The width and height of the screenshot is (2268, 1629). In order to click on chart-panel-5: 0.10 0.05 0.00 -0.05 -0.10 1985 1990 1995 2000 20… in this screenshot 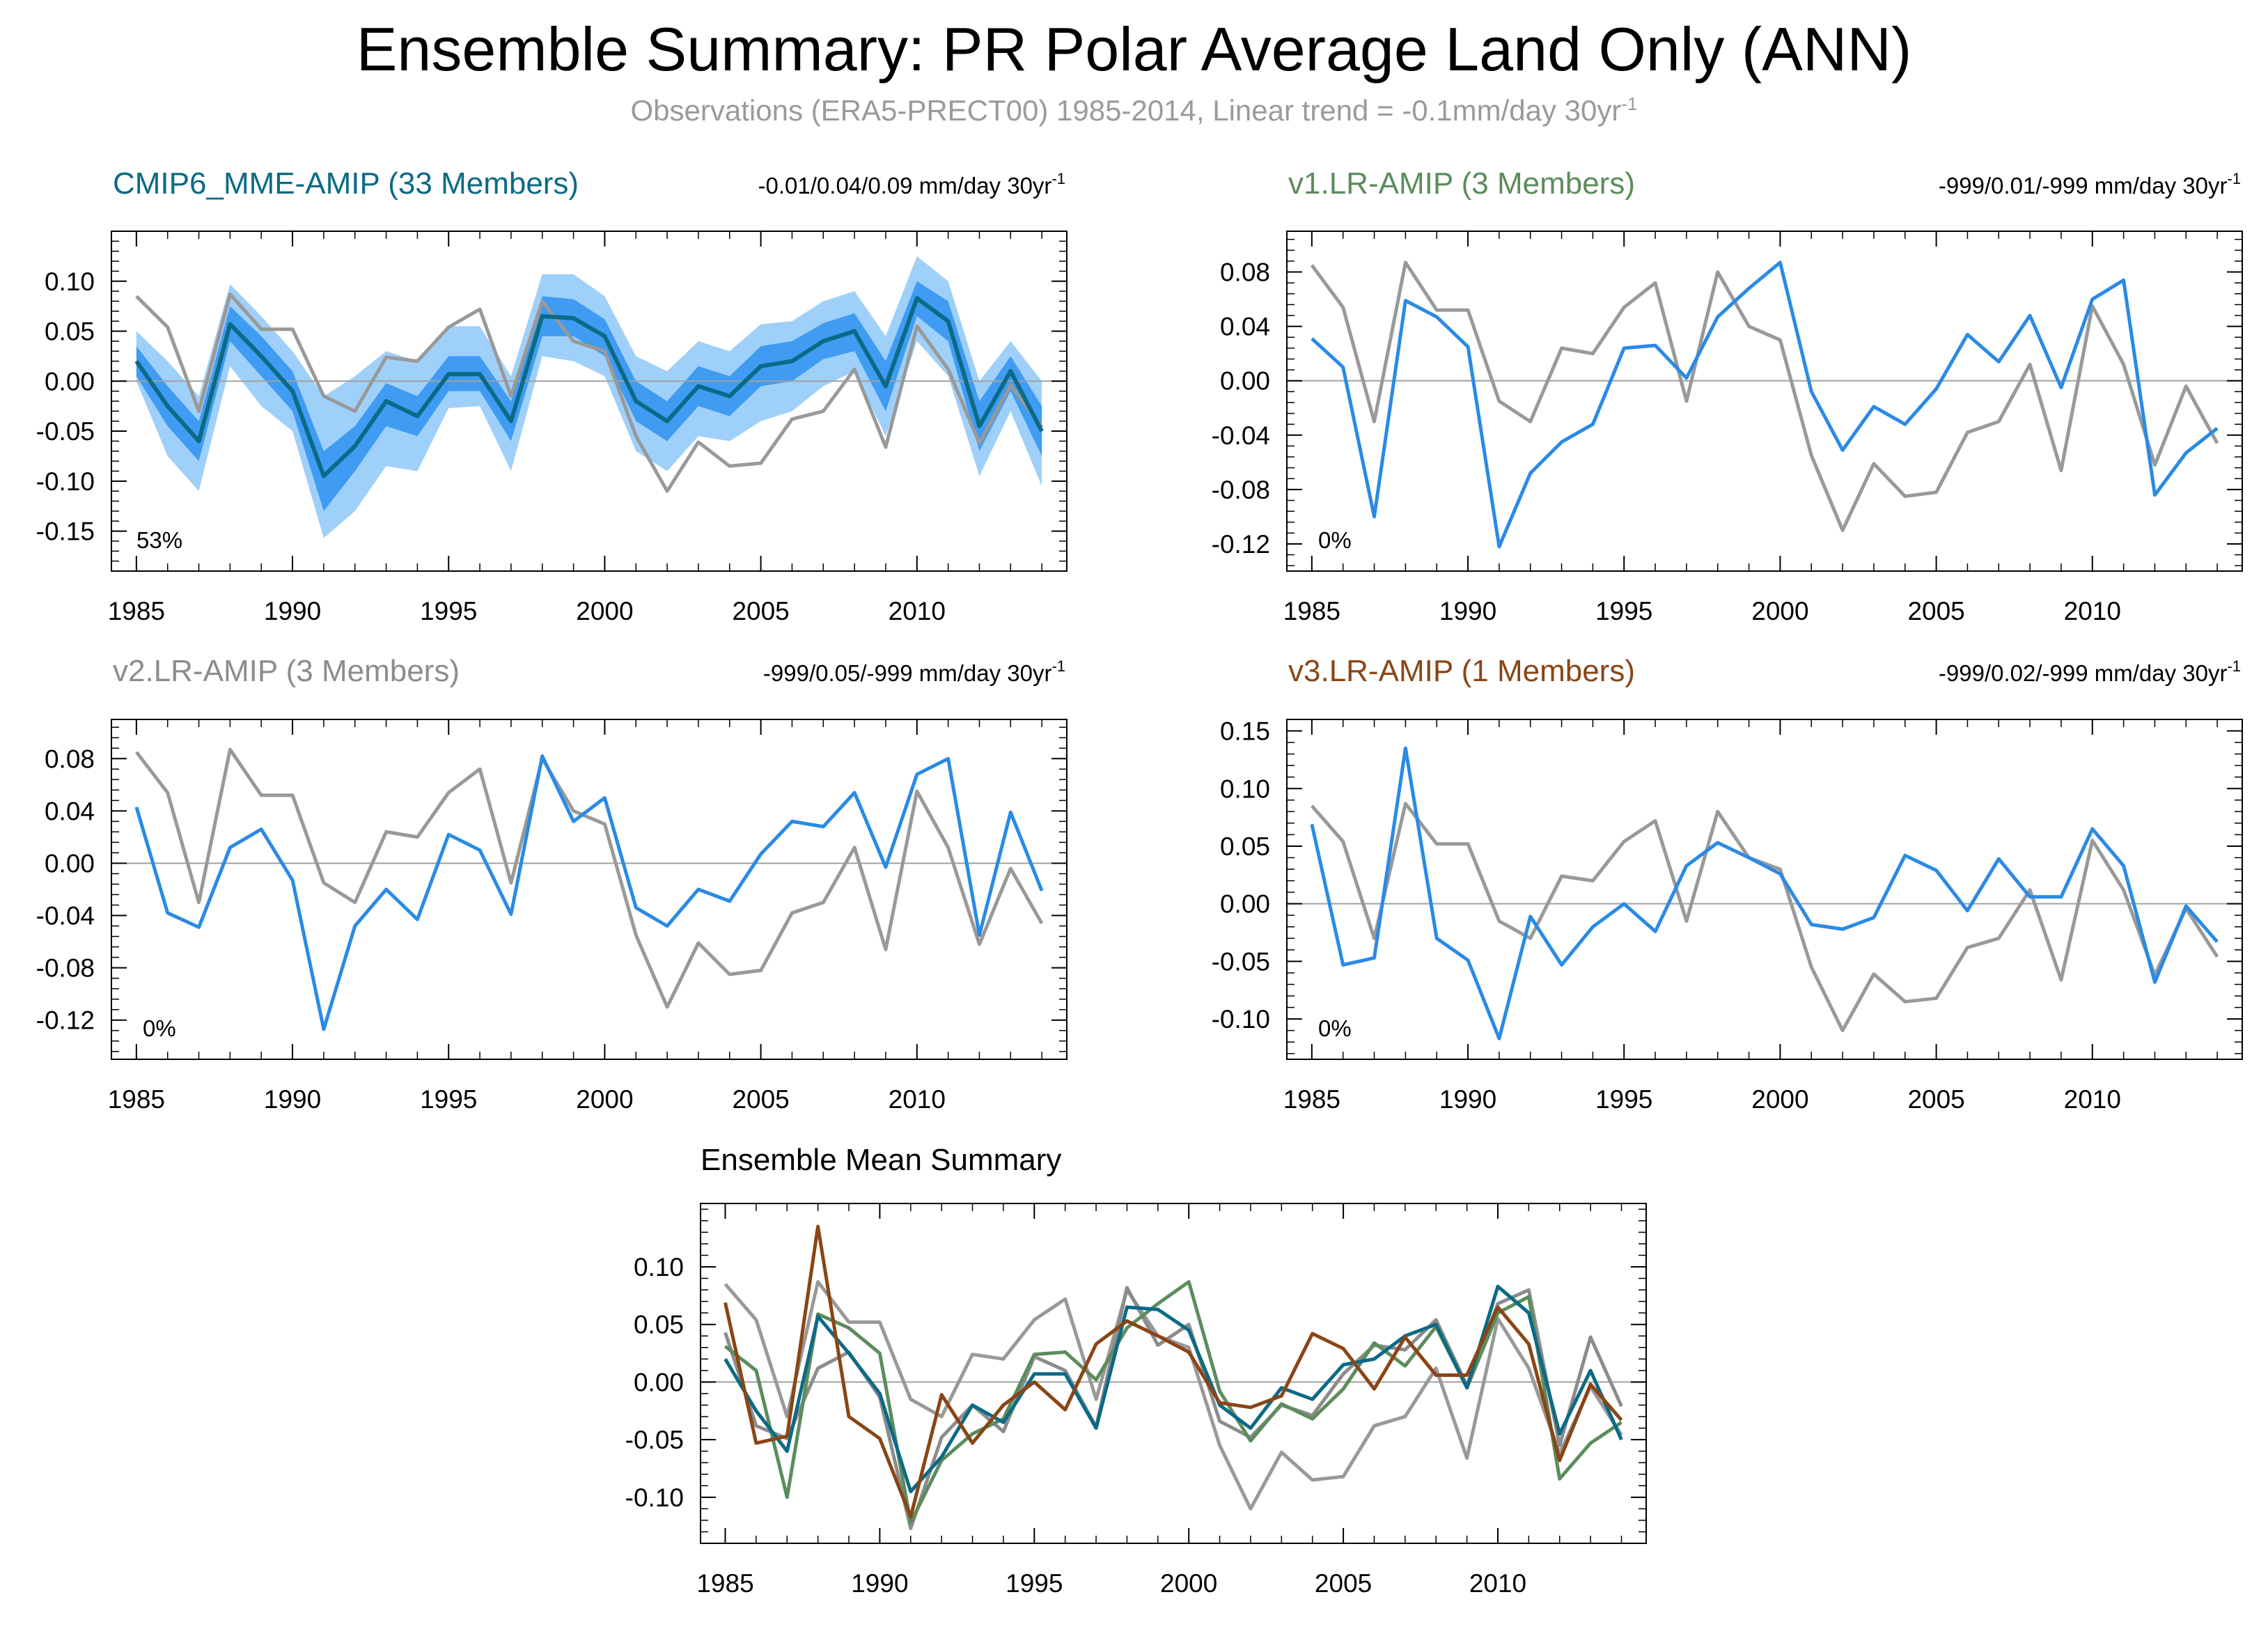, I will do `click(1136, 1370)`.